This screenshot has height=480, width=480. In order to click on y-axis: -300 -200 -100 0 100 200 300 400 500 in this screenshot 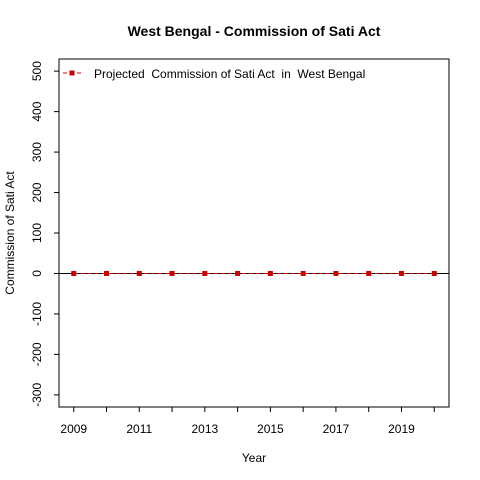, I will do `click(44, 234)`.